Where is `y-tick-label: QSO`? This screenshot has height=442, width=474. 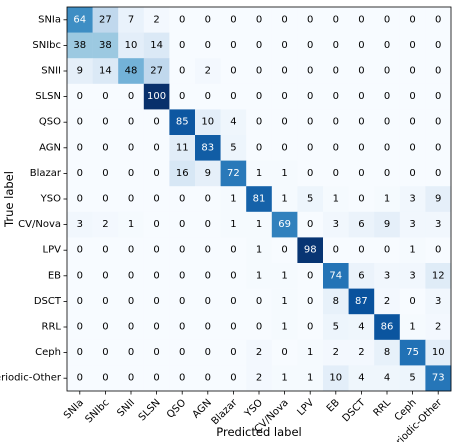 y-tick-label: QSO is located at coordinates (50, 122).